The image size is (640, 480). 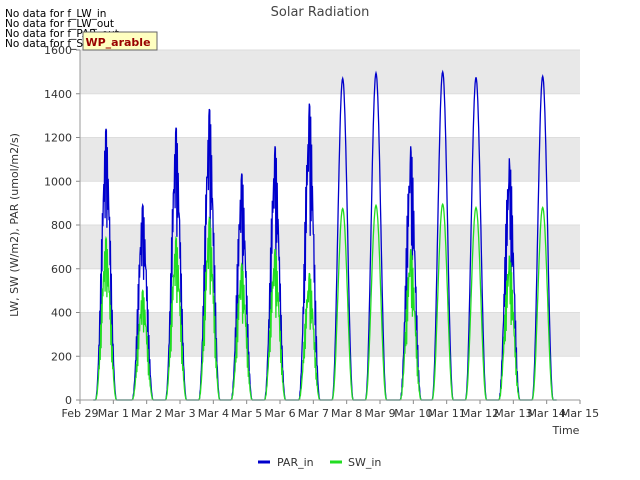 What do you see at coordinates (61, 356) in the screenshot?
I see `y-tick-label: 200` at bounding box center [61, 356].